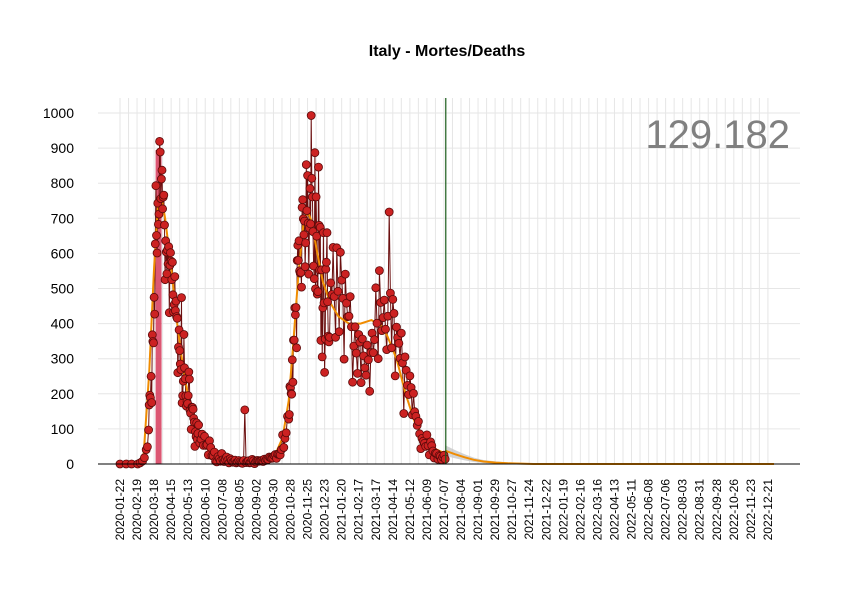 The height and width of the screenshot is (600, 850). I want to click on peak-highlight-bar, so click(158, 307).